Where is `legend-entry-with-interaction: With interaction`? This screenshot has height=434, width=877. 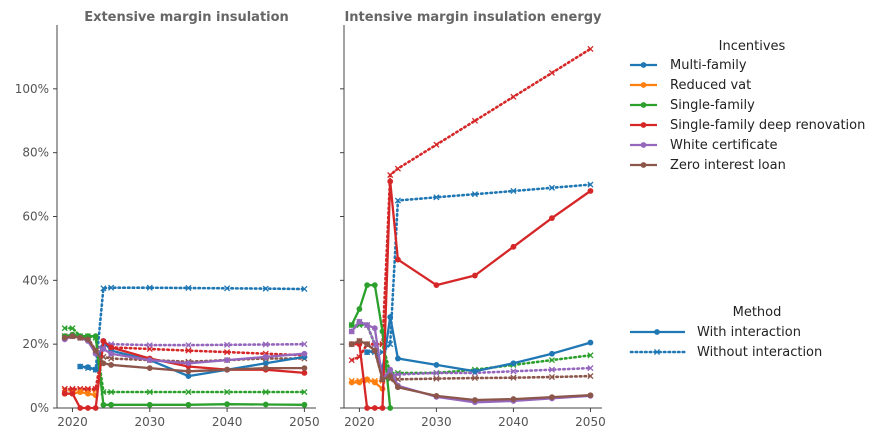
legend-entry-with-interaction: With interaction is located at coordinates (715, 332).